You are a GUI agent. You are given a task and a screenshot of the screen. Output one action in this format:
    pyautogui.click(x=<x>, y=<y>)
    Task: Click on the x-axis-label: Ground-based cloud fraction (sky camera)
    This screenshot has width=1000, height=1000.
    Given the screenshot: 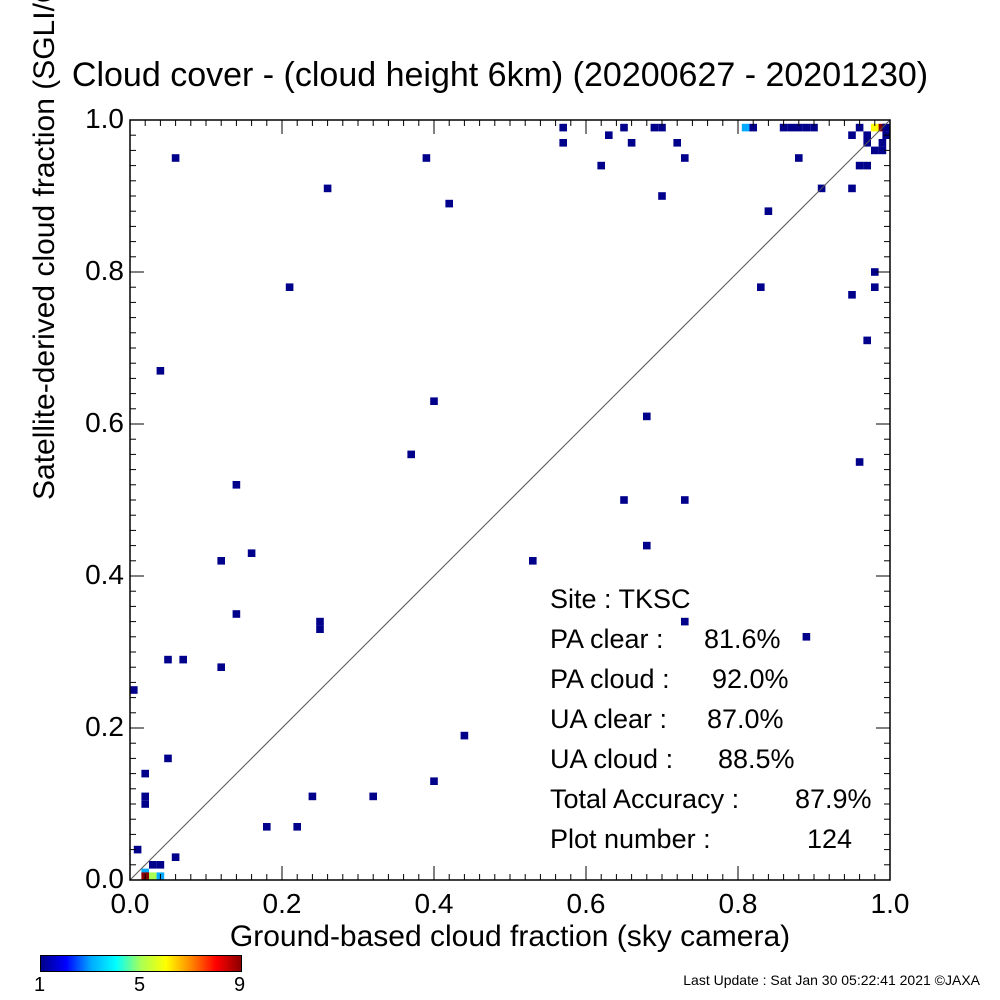 What is the action you would take?
    pyautogui.click(x=510, y=936)
    